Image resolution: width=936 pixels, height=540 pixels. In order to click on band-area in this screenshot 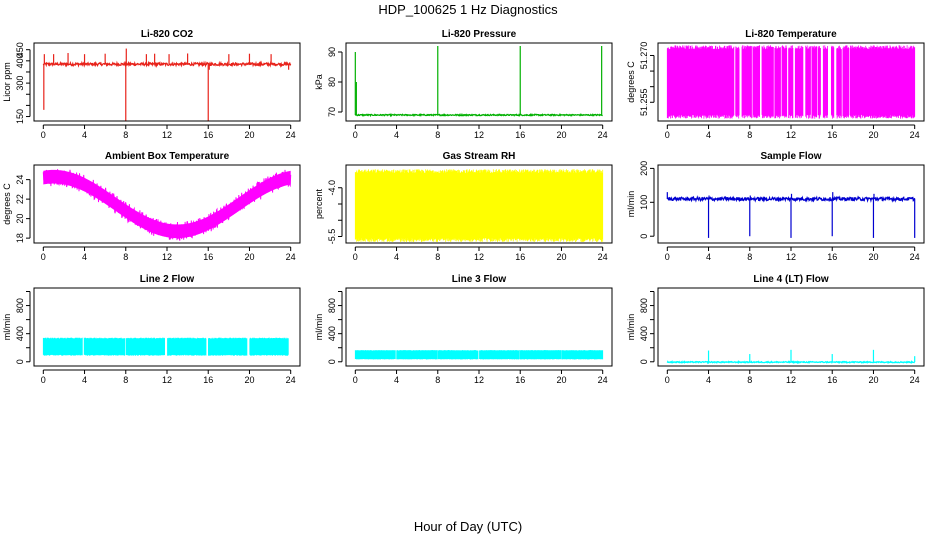, I will do `click(167, 204)`.